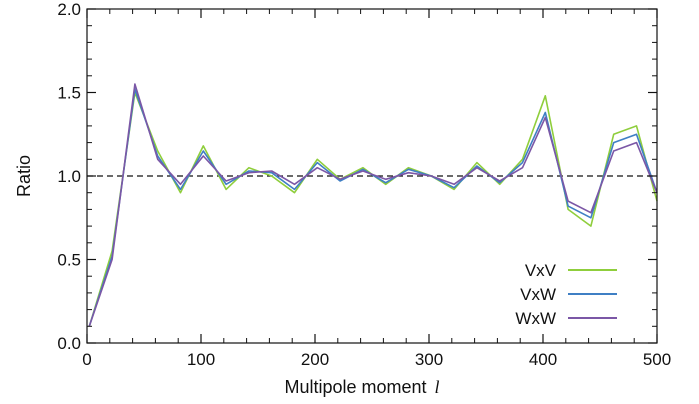 This screenshot has height=404, width=699. Describe the element at coordinates (376, 359) in the screenshot. I see `x-tick-labels: 0 100 200 300 400 500` at that location.